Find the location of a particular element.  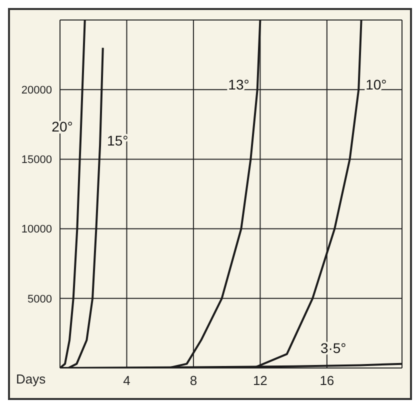

y-tick-label: 20000 is located at coordinates (36, 90).